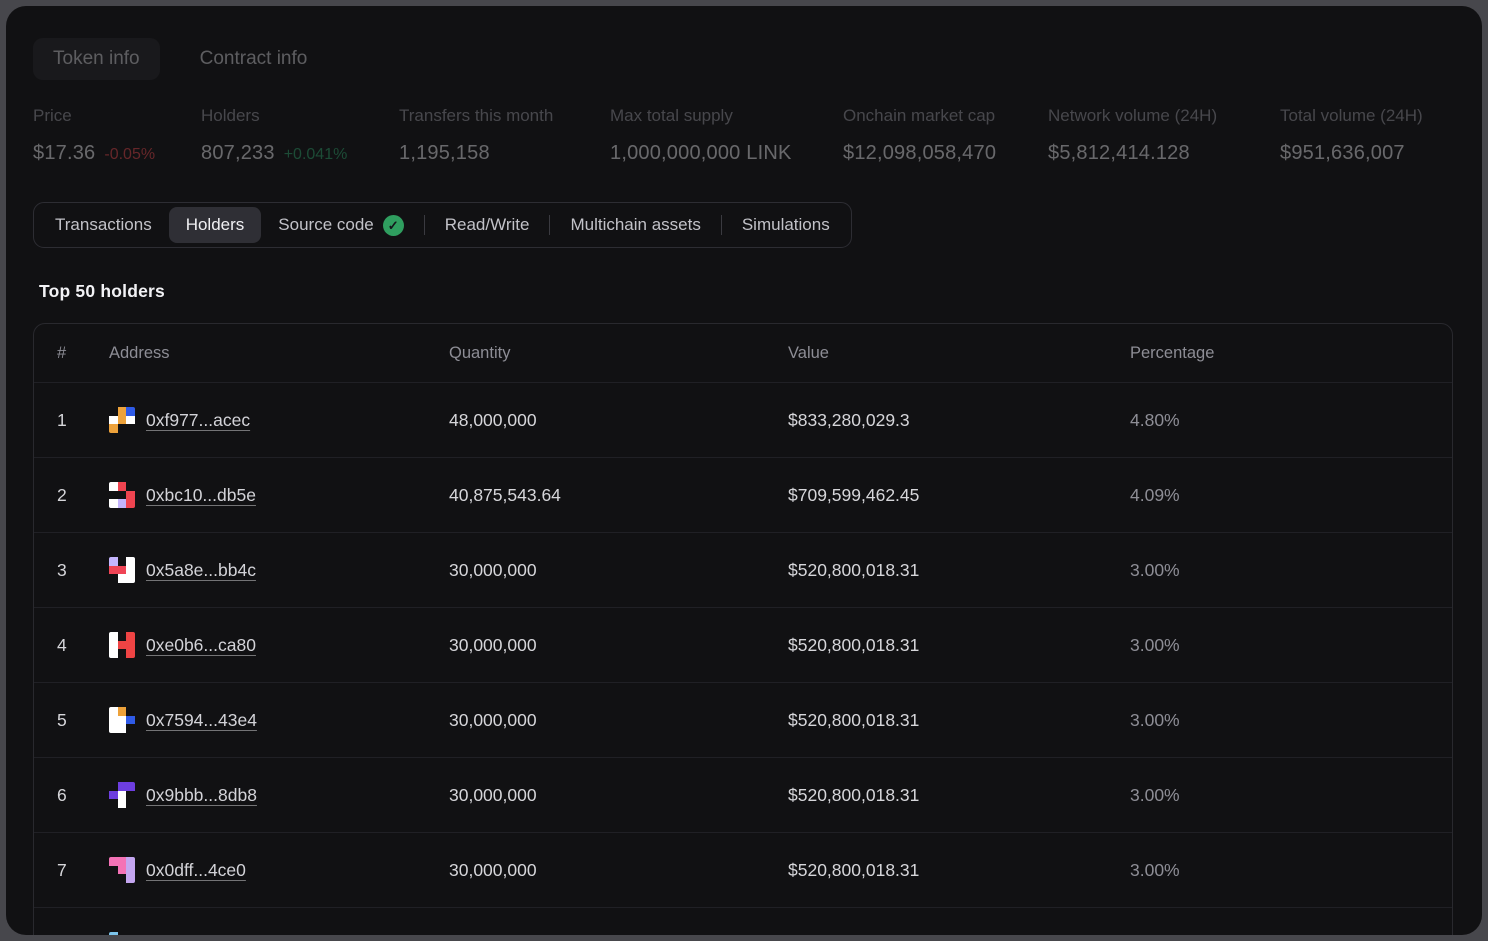  I want to click on stat-total-volume-24h: Total volume (24H) $951,636,007, so click(1351, 135).